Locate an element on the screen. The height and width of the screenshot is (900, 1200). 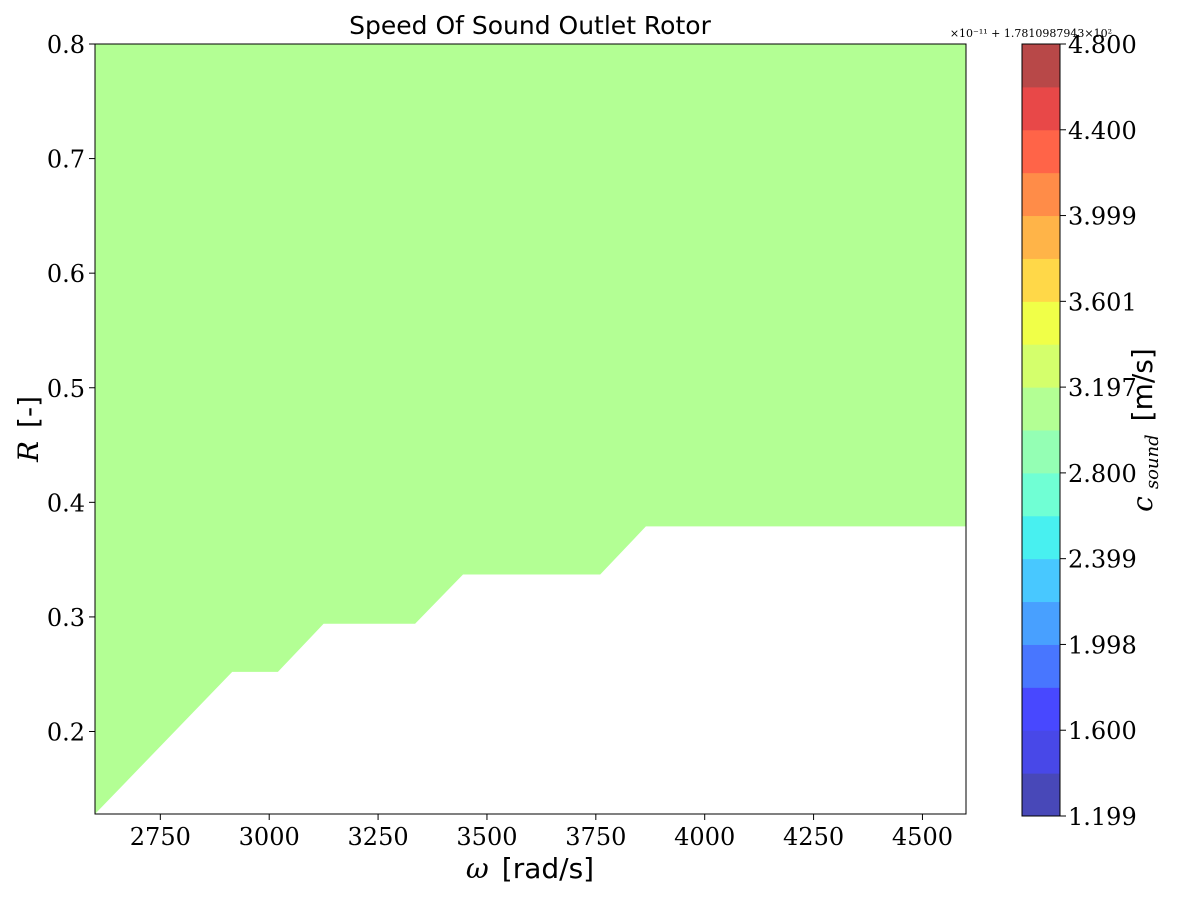
y-axis-label: R [-] is located at coordinates (28, 429).